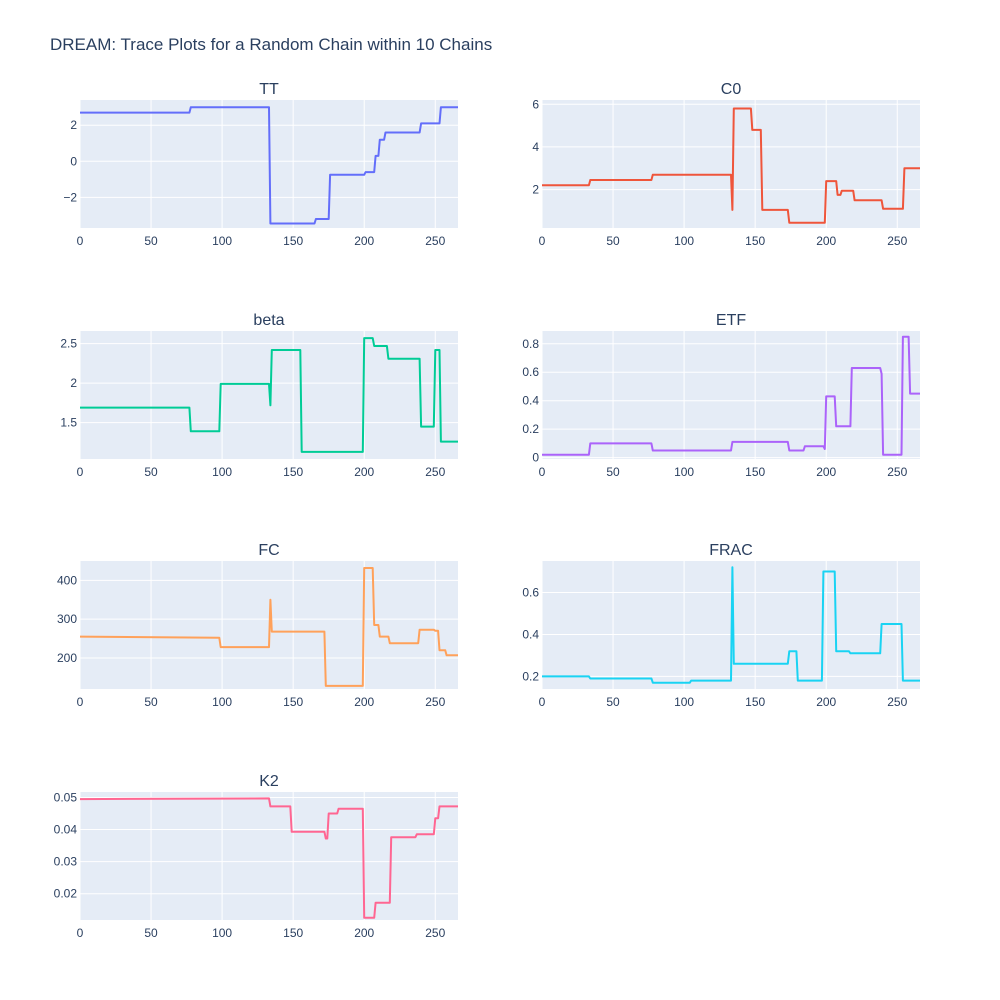 This screenshot has height=1000, width=1000. I want to click on subplot-c0: 0 50 100 150 200 250 2 4 6 C0, so click(726, 164).